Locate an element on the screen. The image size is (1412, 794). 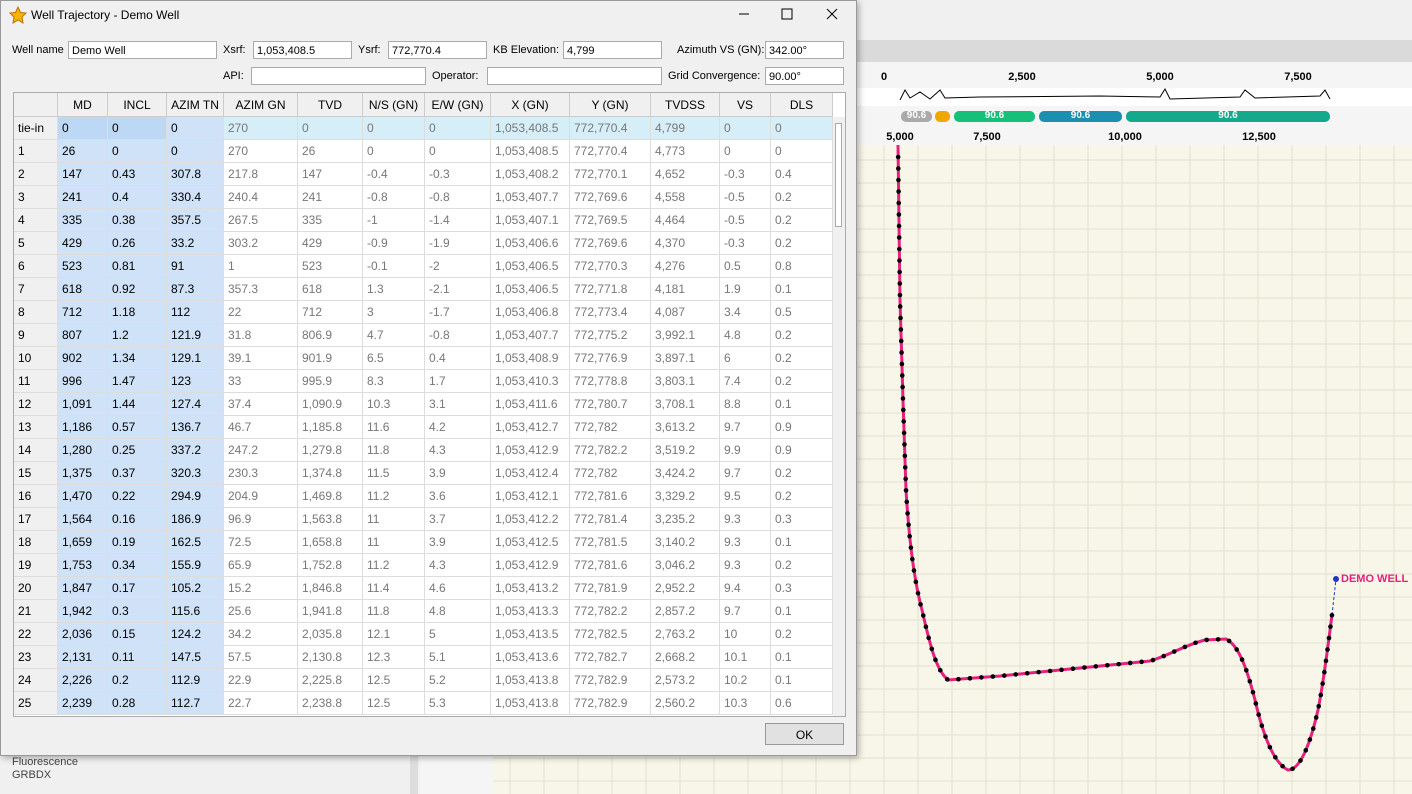
table-cell: 10 is located at coordinates (745, 634).